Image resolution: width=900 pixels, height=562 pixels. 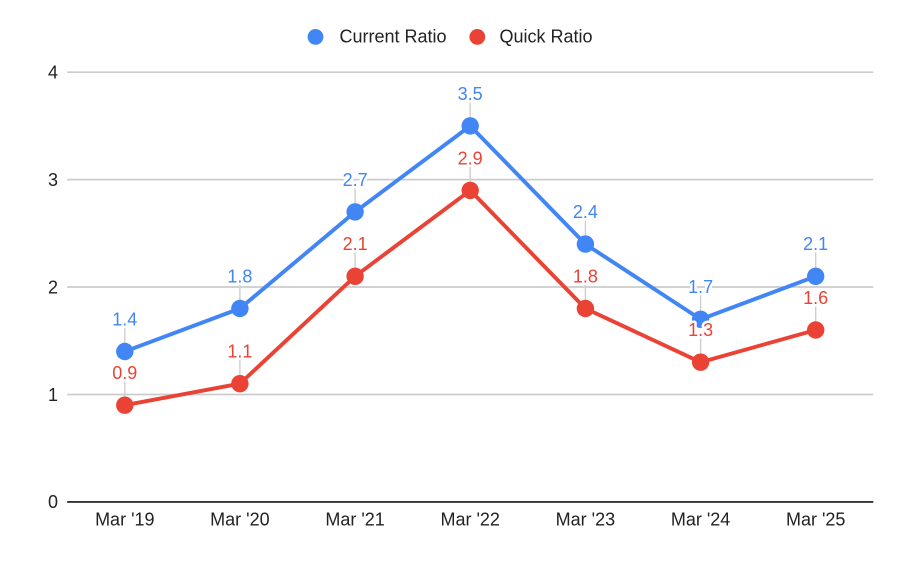 What do you see at coordinates (469, 519) in the screenshot?
I see `svg-text: Mar '22` at bounding box center [469, 519].